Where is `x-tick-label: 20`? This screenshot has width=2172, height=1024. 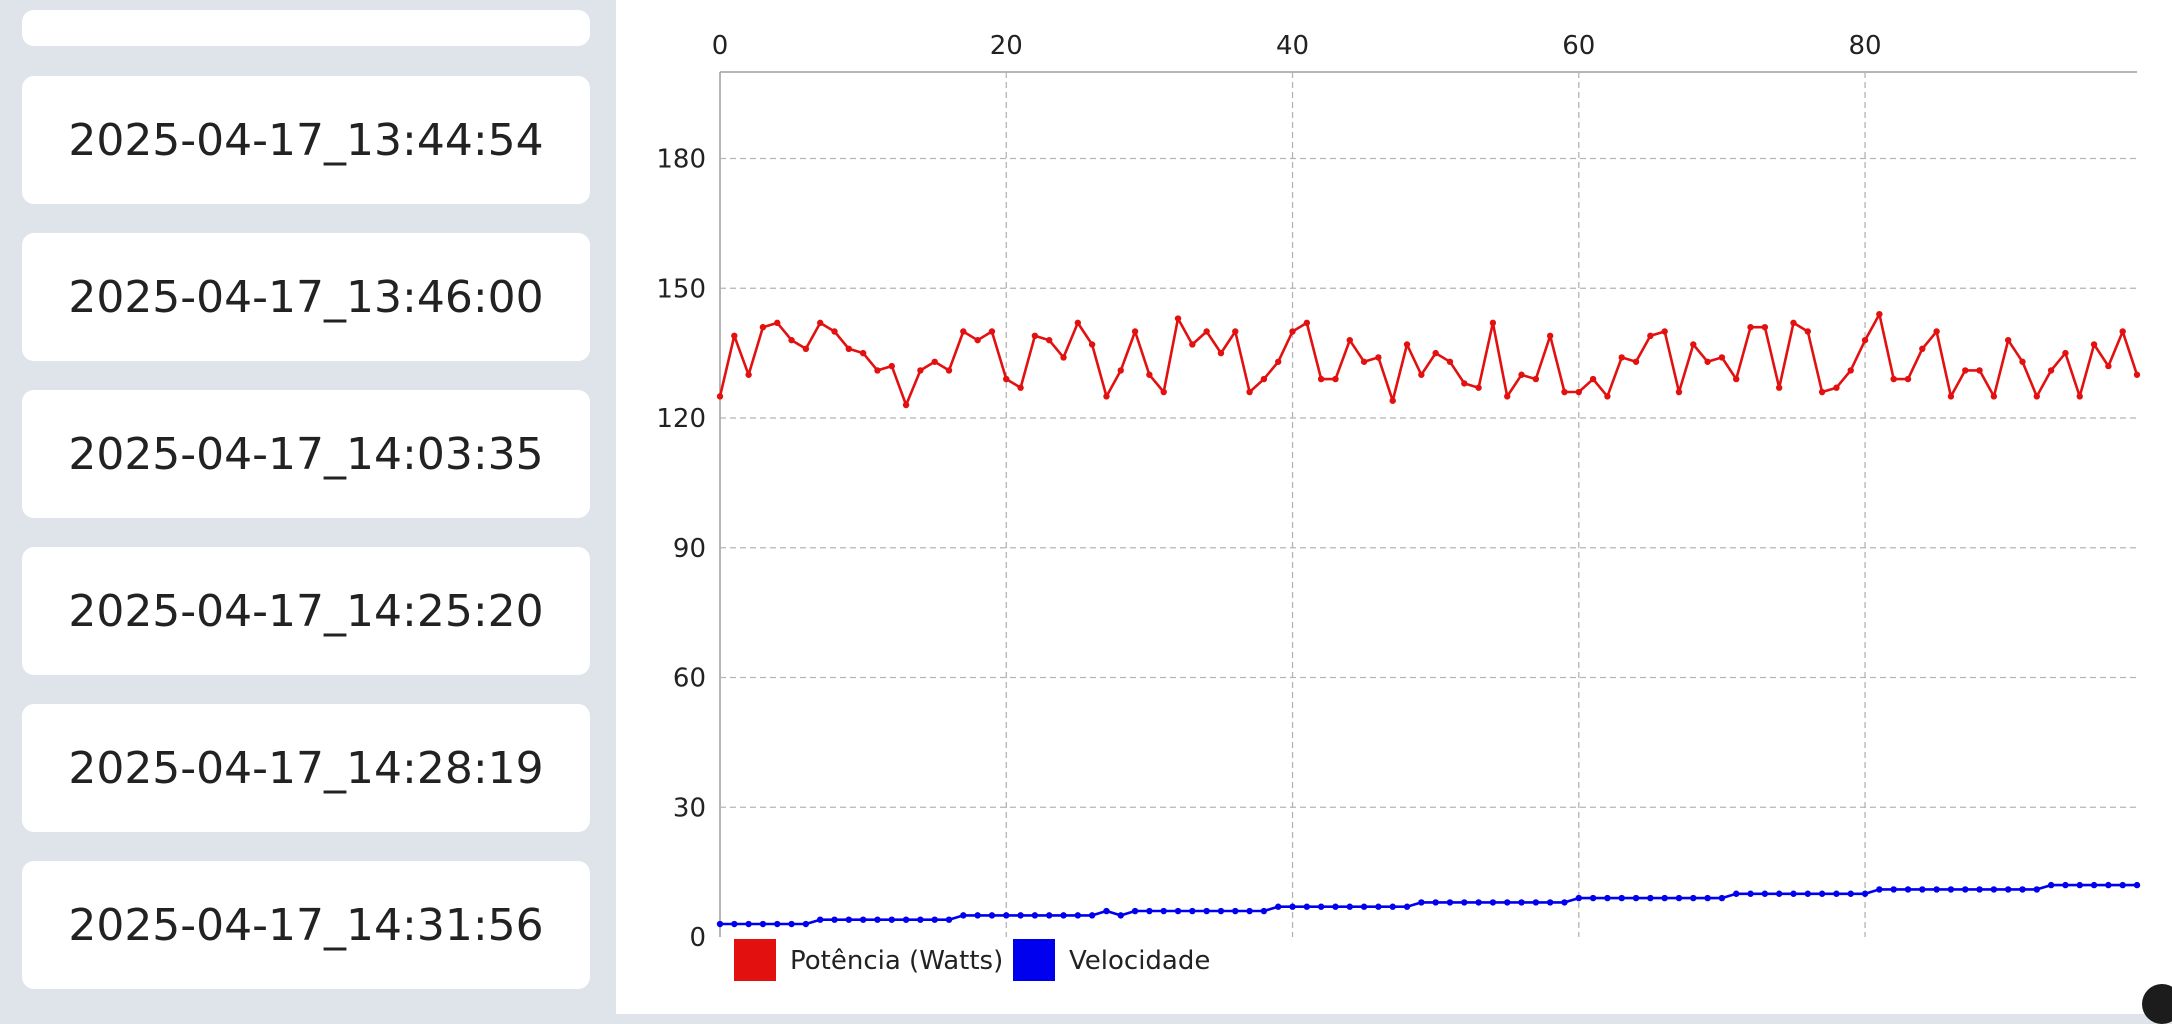 x-tick-label: 20 is located at coordinates (1006, 46).